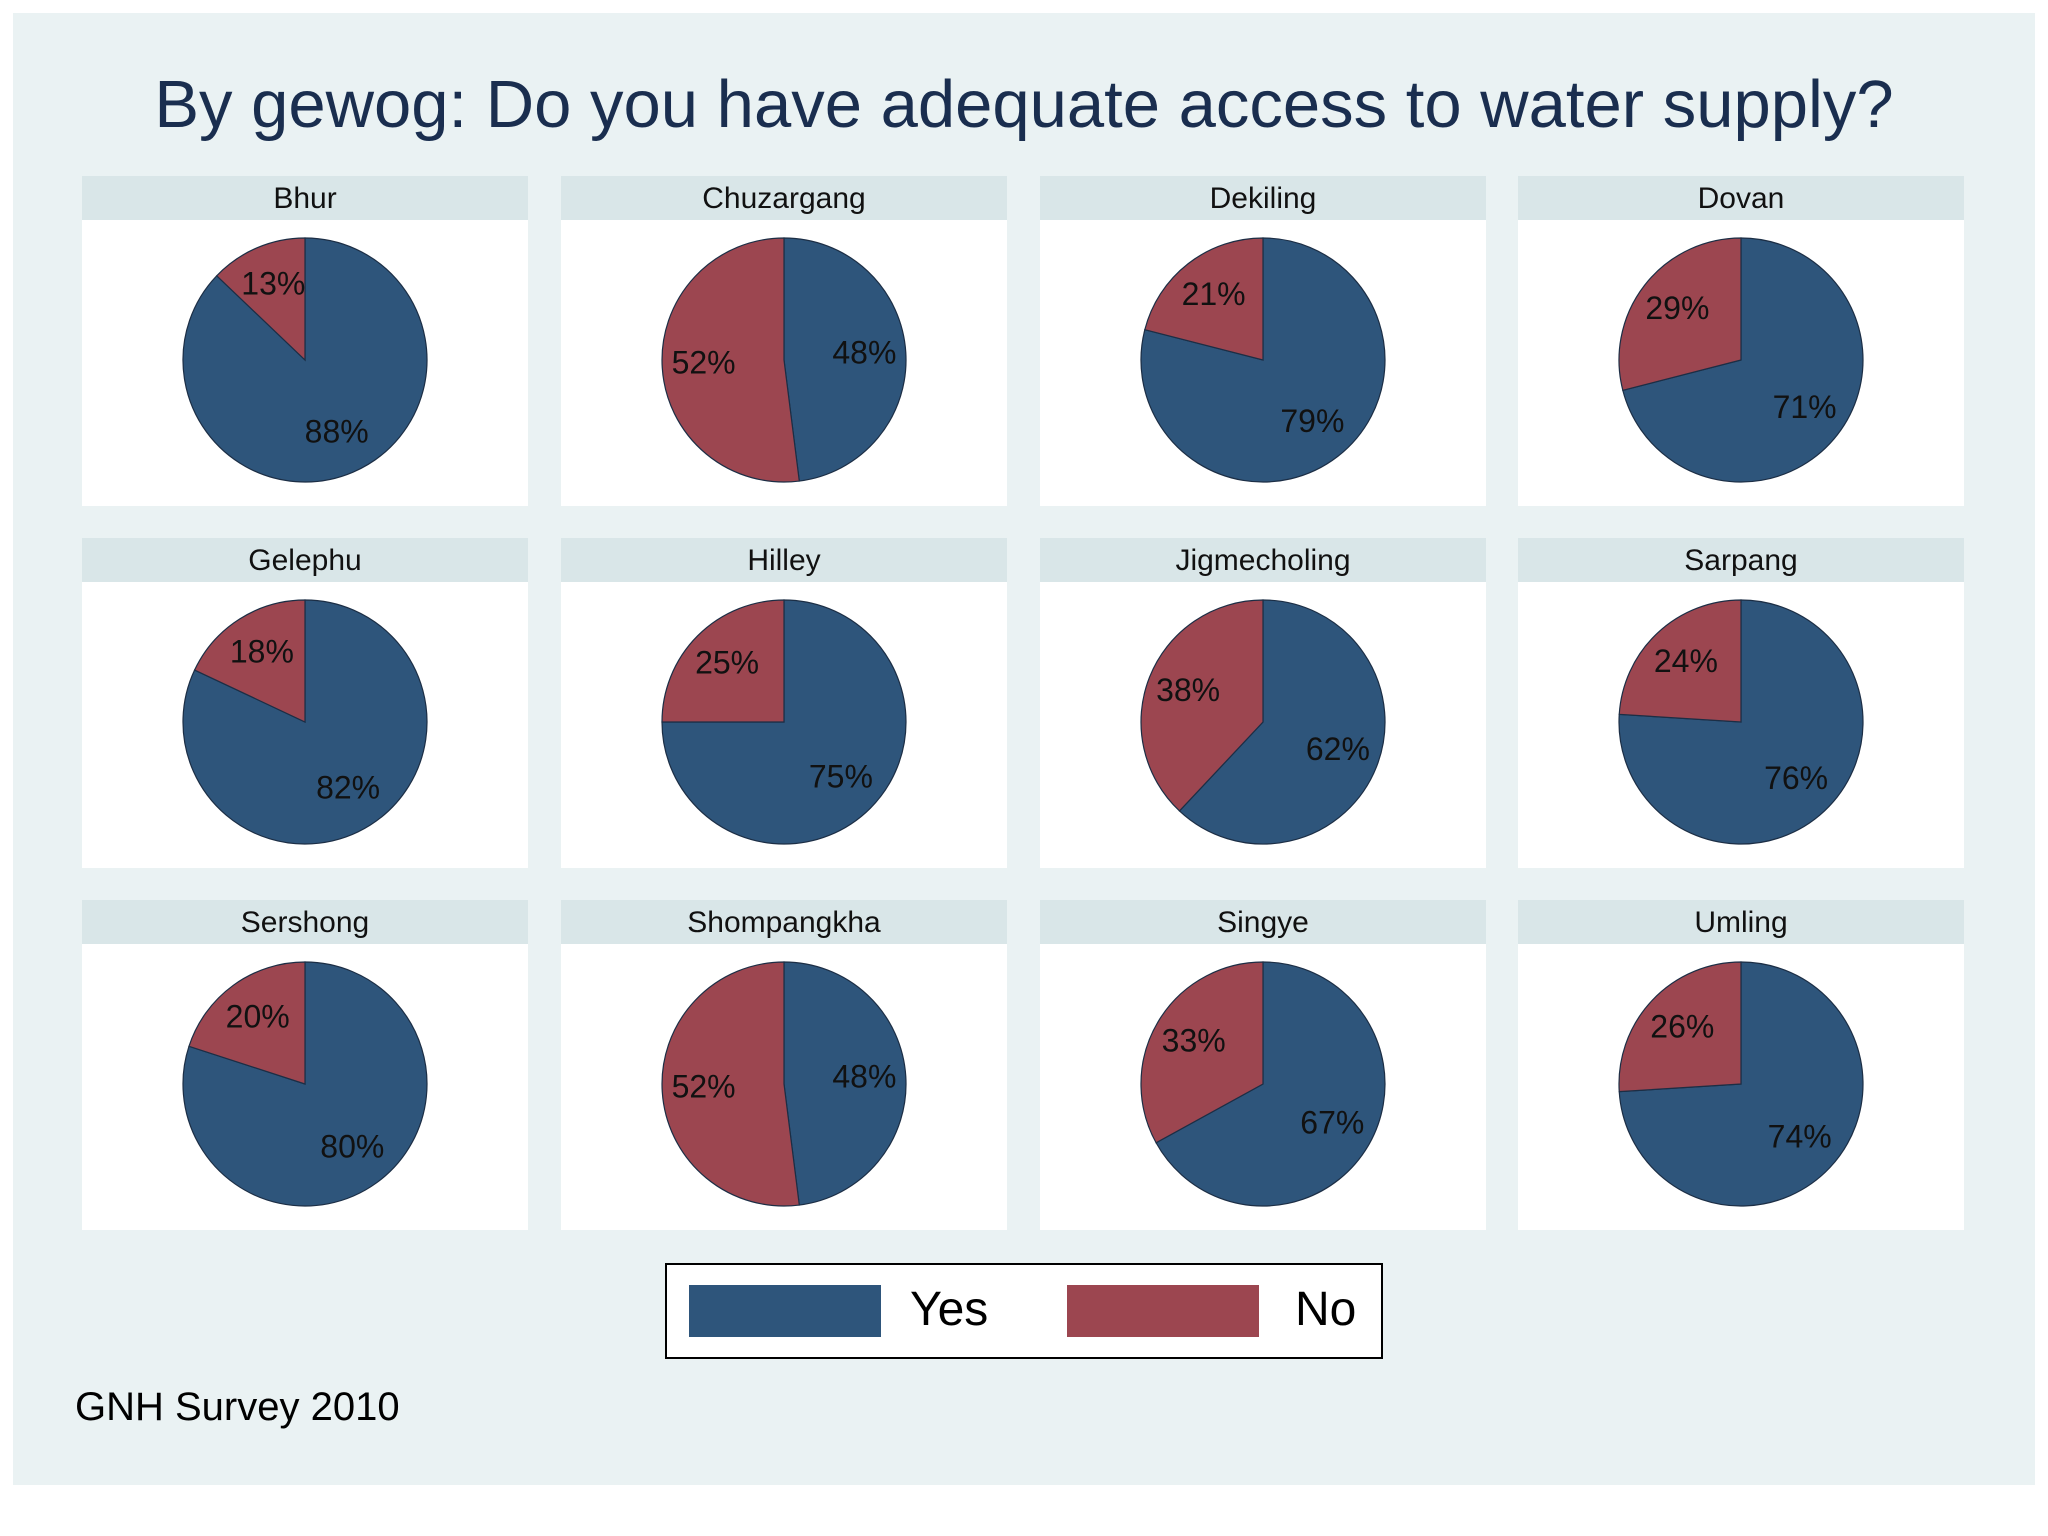 The image size is (2048, 1536). Describe the element at coordinates (237, 1407) in the screenshot. I see `footnote: GNH Survey 2010` at that location.